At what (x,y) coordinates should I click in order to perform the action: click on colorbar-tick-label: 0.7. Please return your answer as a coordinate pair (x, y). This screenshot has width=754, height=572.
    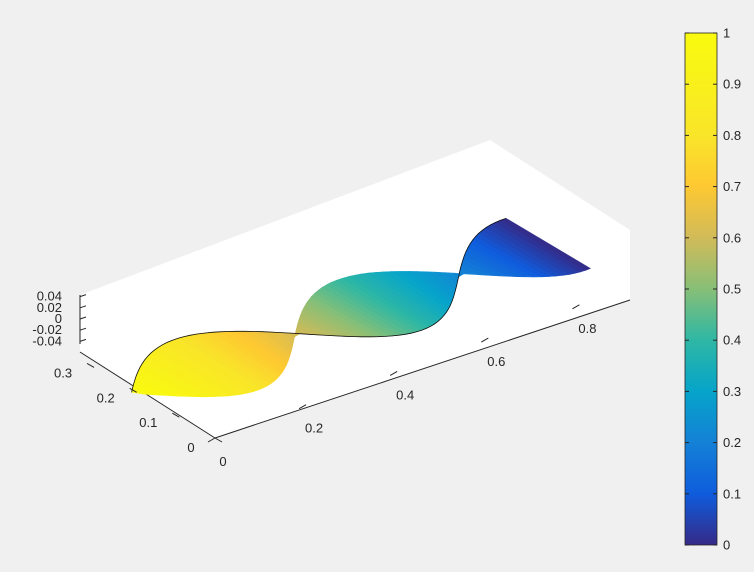
    Looking at the image, I should click on (732, 186).